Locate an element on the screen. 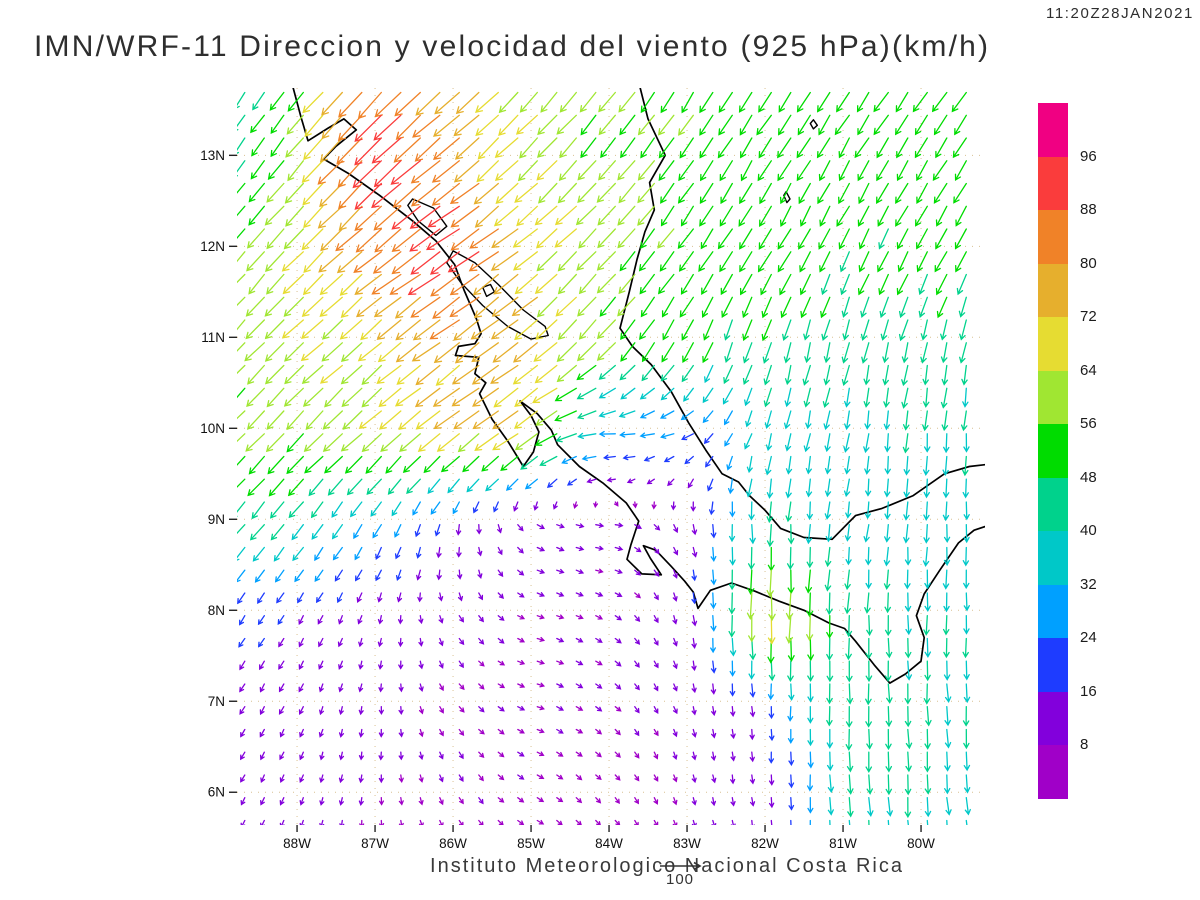  colorbar-tick-label: 64 is located at coordinates (1088, 370).